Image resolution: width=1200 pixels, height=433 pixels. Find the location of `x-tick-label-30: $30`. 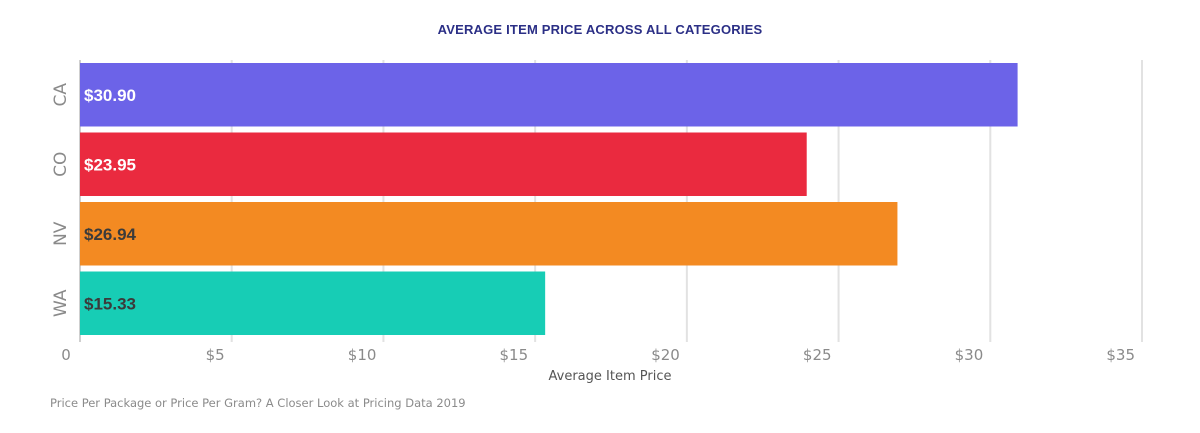

x-tick-label-30: $30 is located at coordinates (969, 355).